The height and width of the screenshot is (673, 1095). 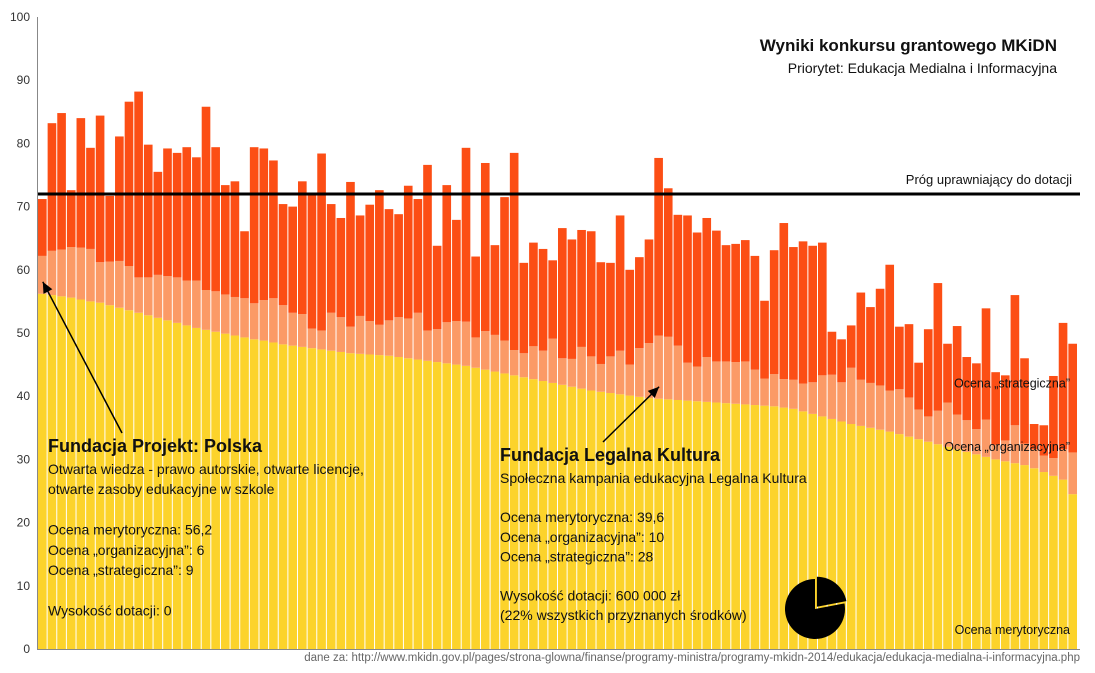 I want to click on annotation-line: Ocena „organizacyjna”: 6, so click(x=126, y=550).